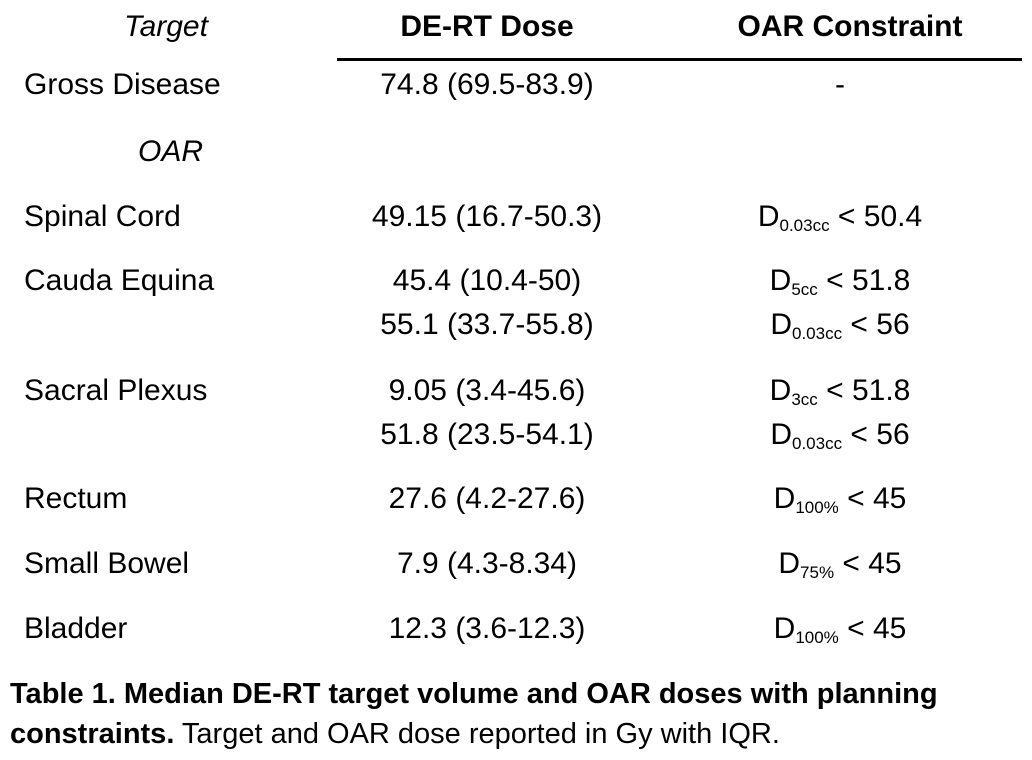 This screenshot has height=760, width=1032. I want to click on section-label-oar: OAR, so click(171, 151).